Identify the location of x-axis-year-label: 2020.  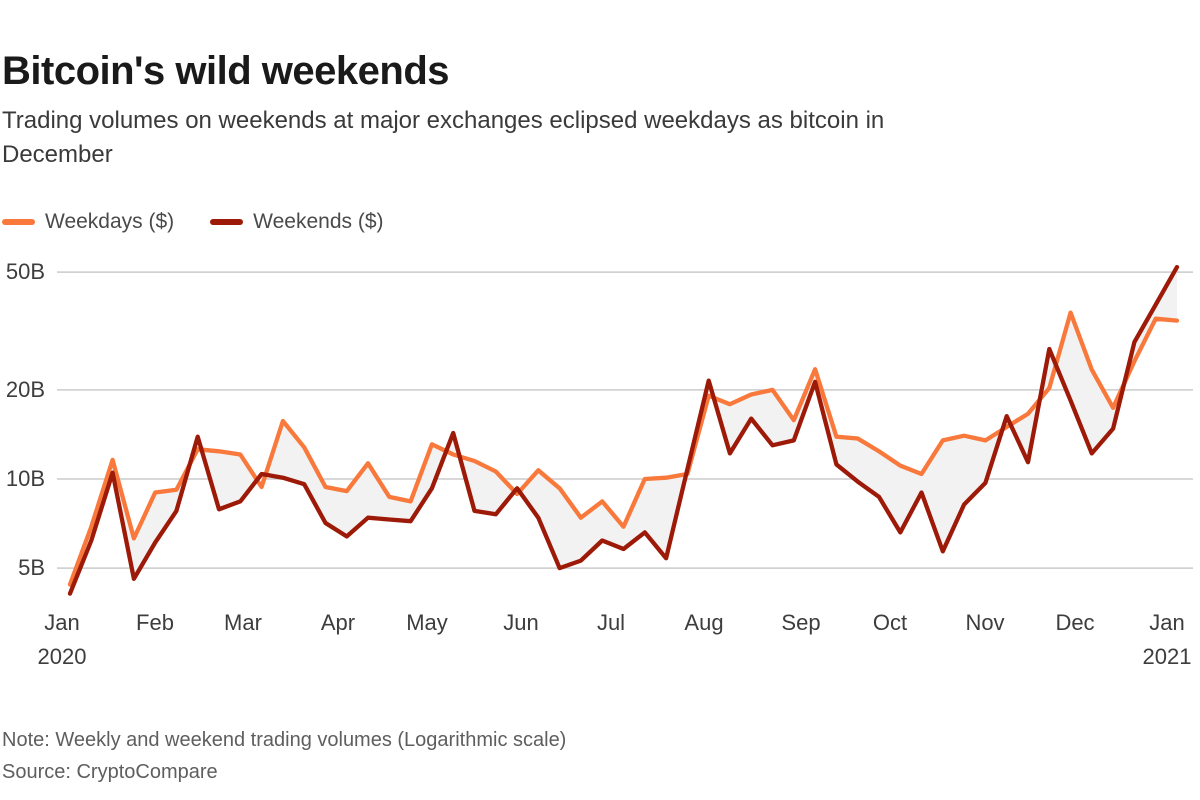
(62, 656).